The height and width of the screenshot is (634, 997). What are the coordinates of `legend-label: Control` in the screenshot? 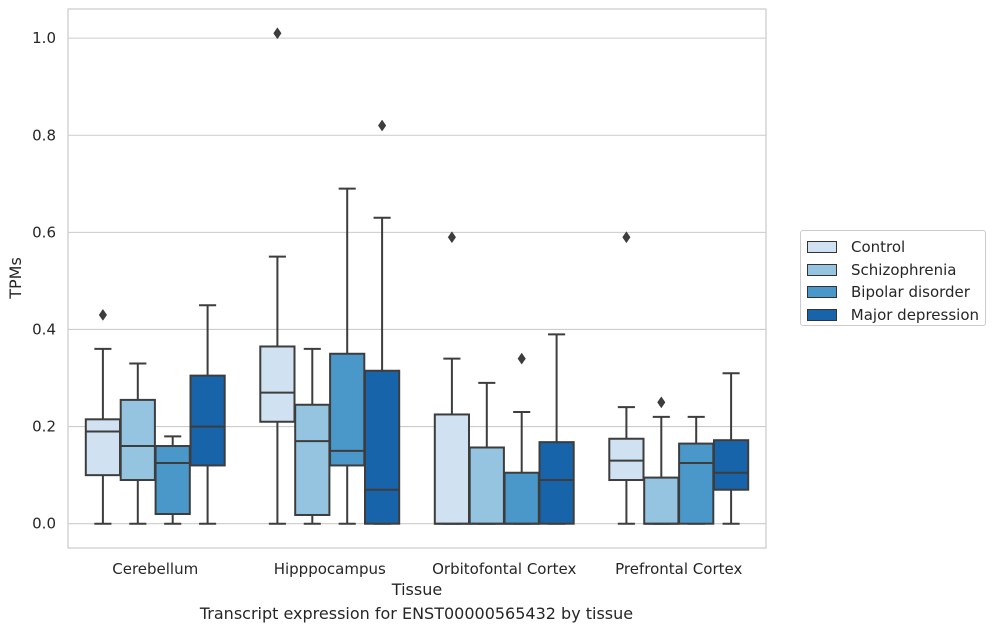 It's located at (878, 247).